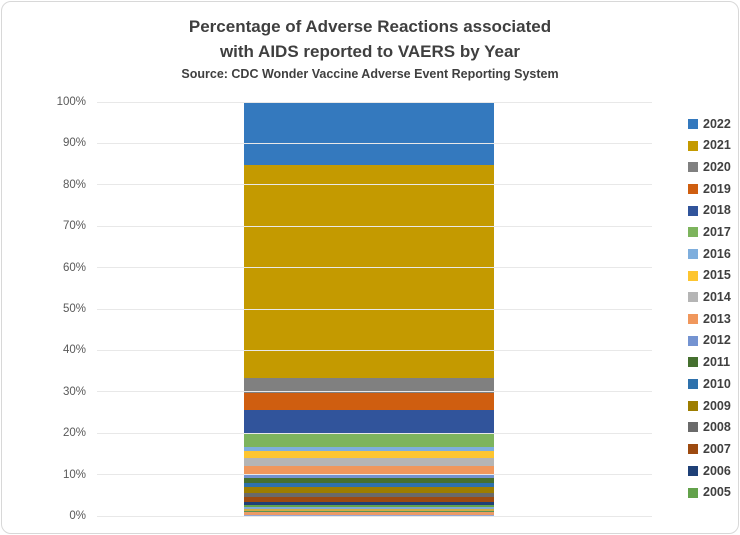 The image size is (740, 535). I want to click on legend-item-2022: 2022, so click(709, 124).